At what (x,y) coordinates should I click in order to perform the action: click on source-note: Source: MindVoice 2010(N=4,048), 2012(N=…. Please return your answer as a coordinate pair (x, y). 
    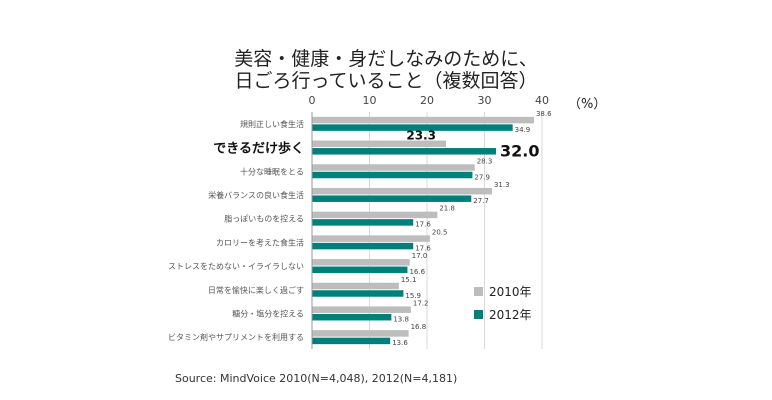
    Looking at the image, I should click on (316, 378).